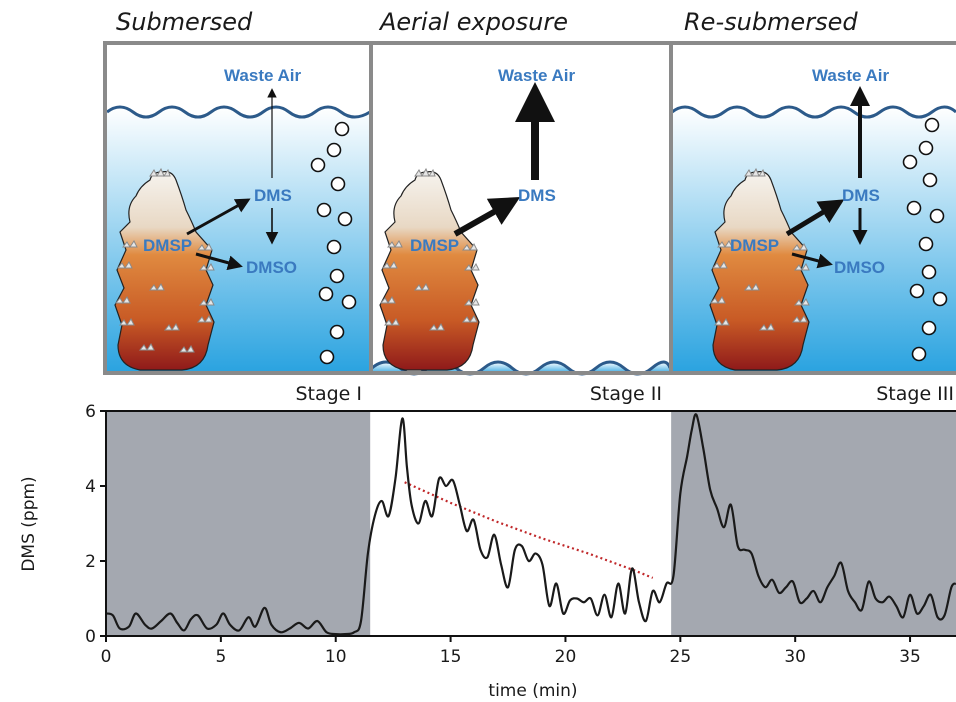  Describe the element at coordinates (90, 487) in the screenshot. I see `y-tick-label: 4` at that location.